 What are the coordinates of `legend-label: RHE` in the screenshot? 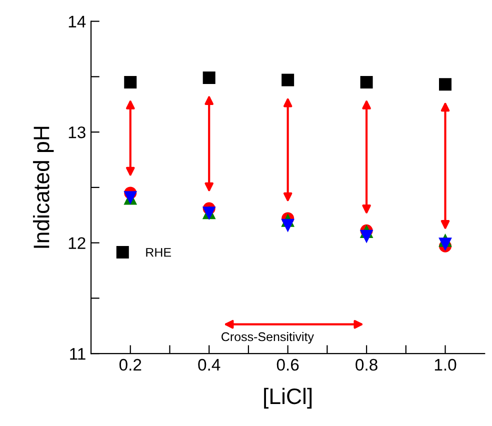 It's located at (158, 252).